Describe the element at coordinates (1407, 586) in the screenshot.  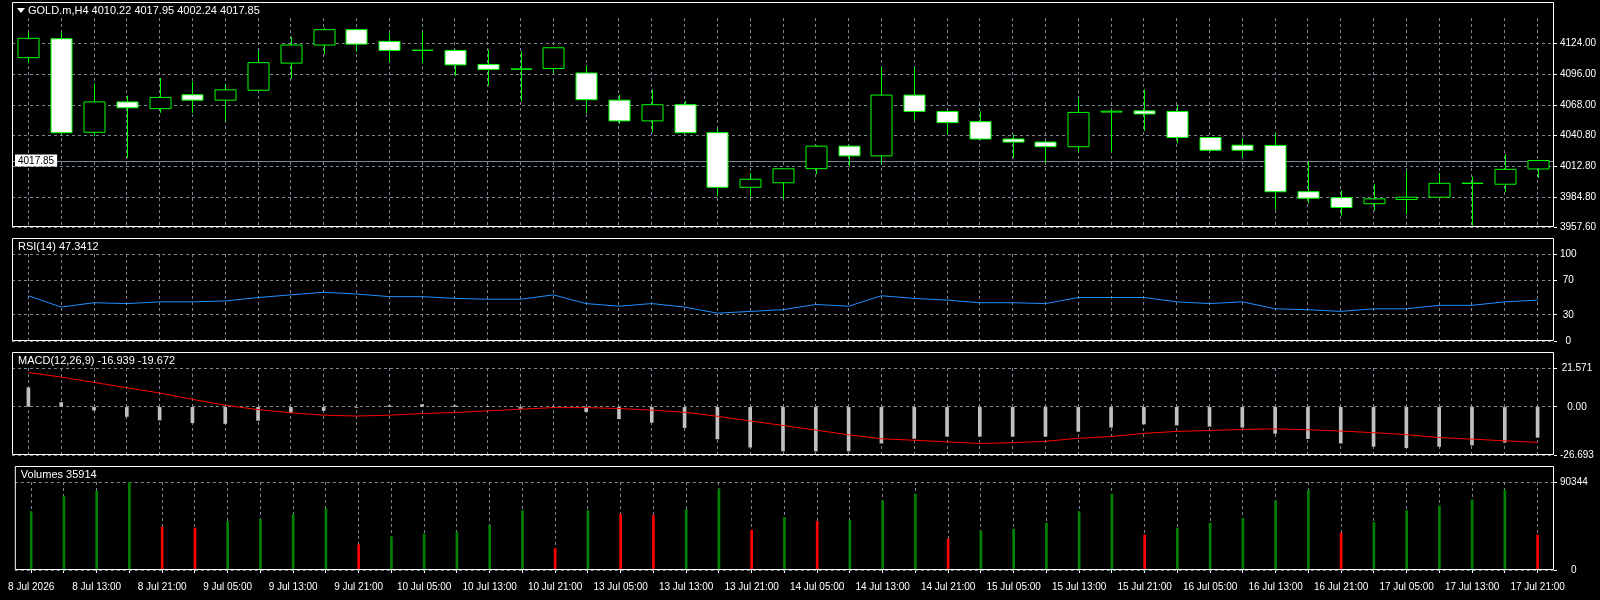
I see `x-tick-label: 17 Jul 05:00` at that location.